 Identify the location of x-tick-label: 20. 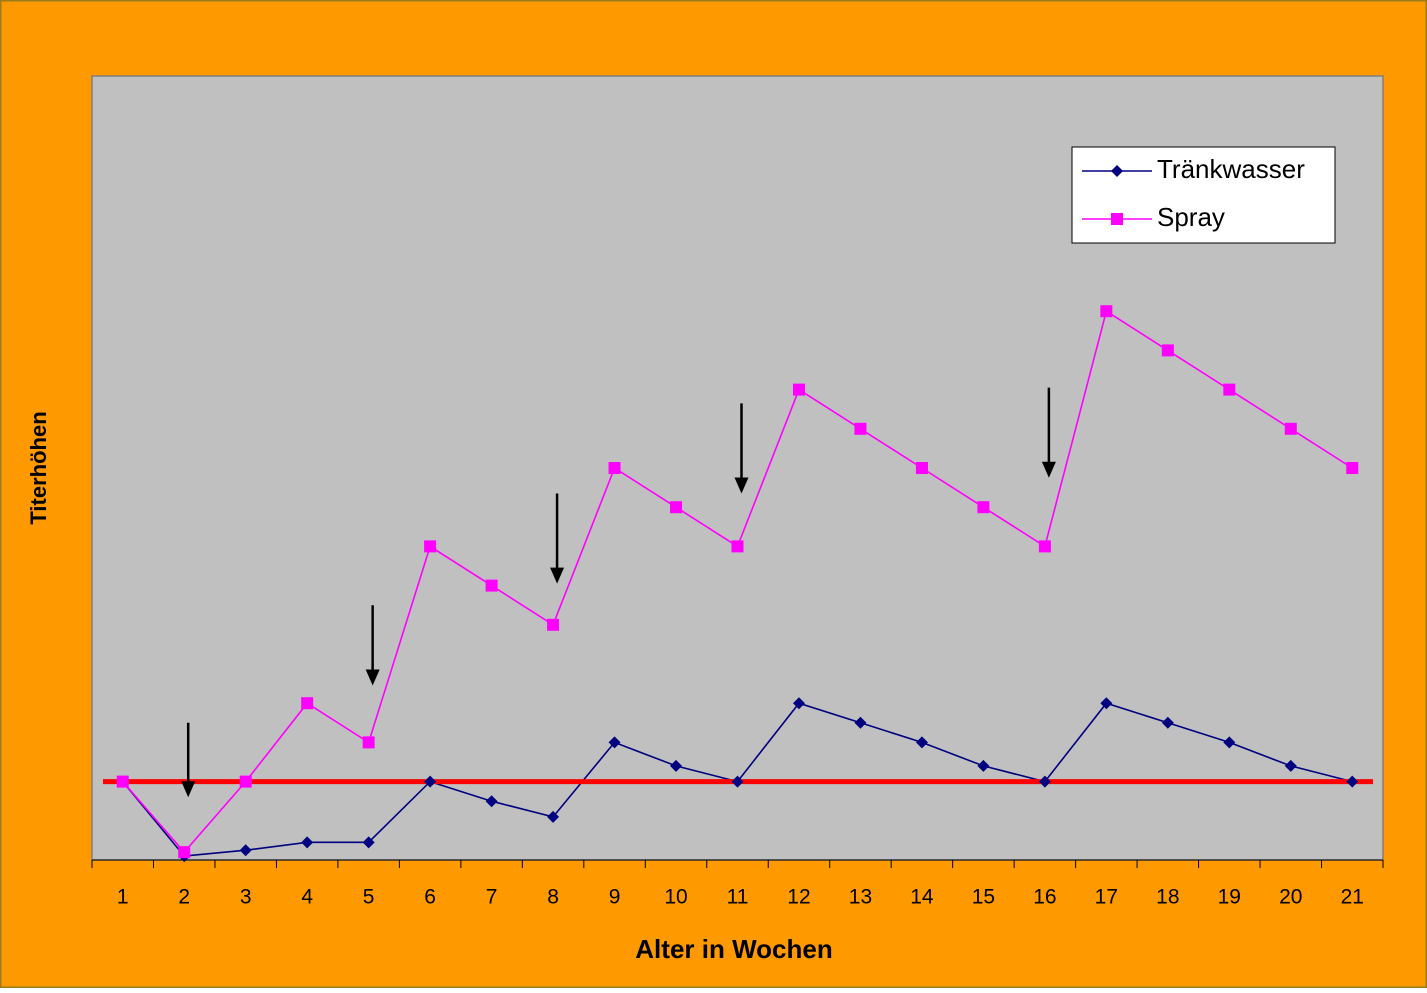
(1290, 897).